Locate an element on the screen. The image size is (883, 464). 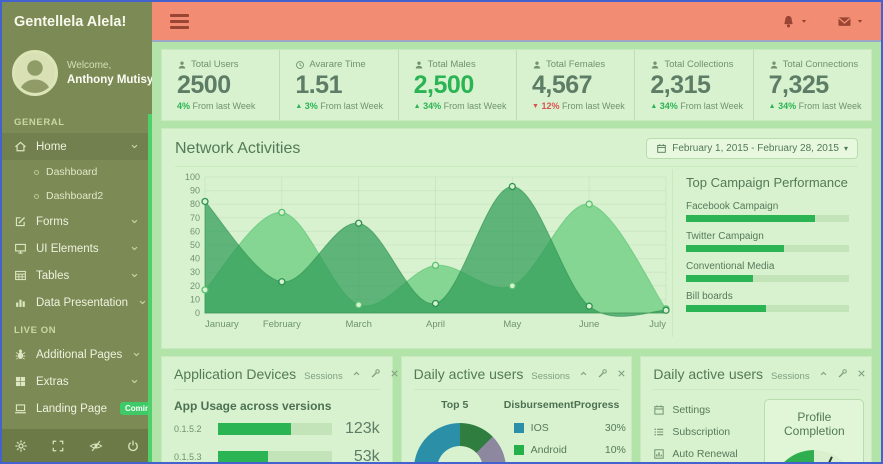
legend-row-android: Android 10% is located at coordinates (569, 450).